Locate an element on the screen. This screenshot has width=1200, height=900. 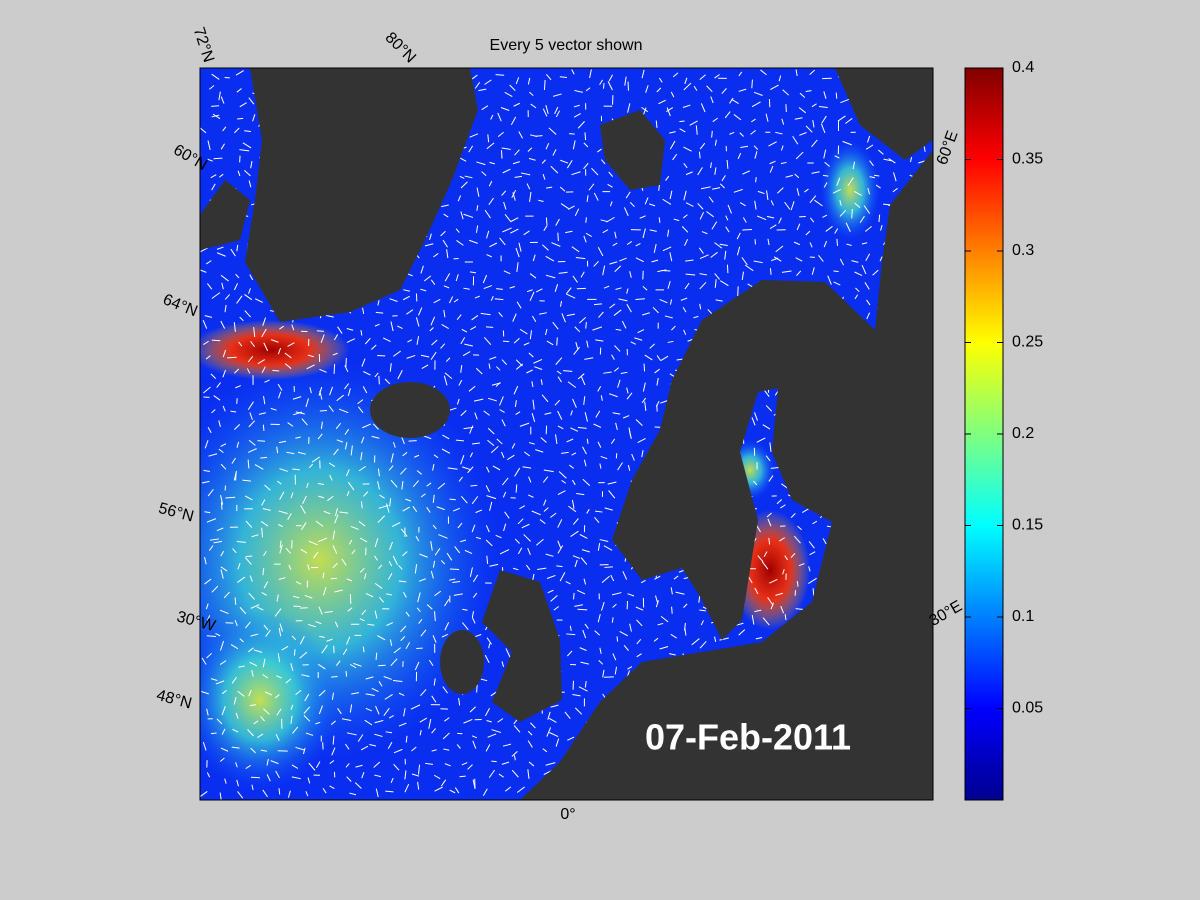
colorbar-tick-label: 0.05 is located at coordinates (1027, 708).